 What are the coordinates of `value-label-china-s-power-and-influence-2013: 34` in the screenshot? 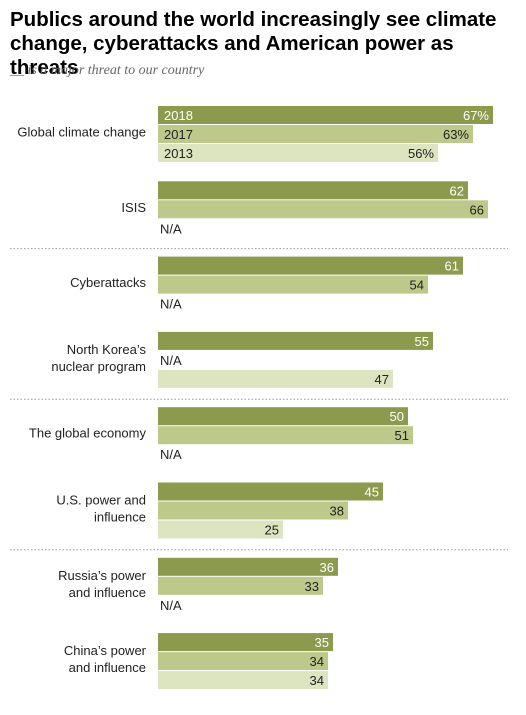 It's located at (317, 680).